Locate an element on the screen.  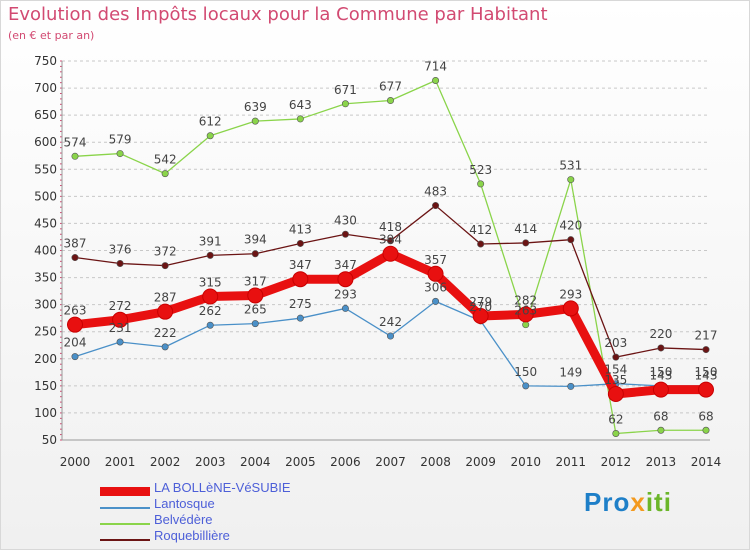
data-label: 279 is located at coordinates (480, 302).